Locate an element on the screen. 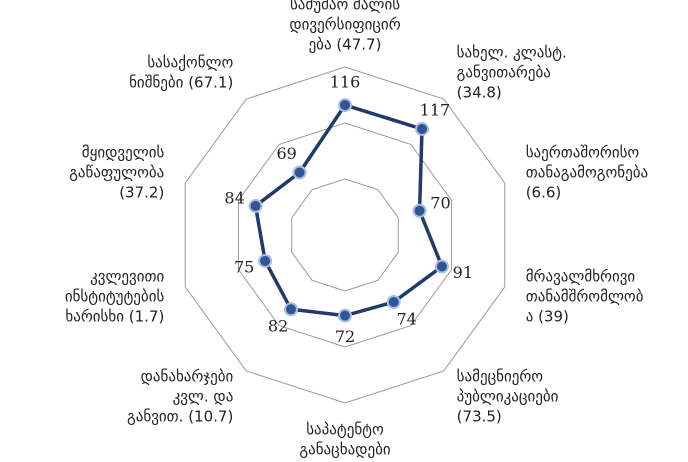 The width and height of the screenshot is (688, 462). category-label: (37.2) is located at coordinates (141, 193).